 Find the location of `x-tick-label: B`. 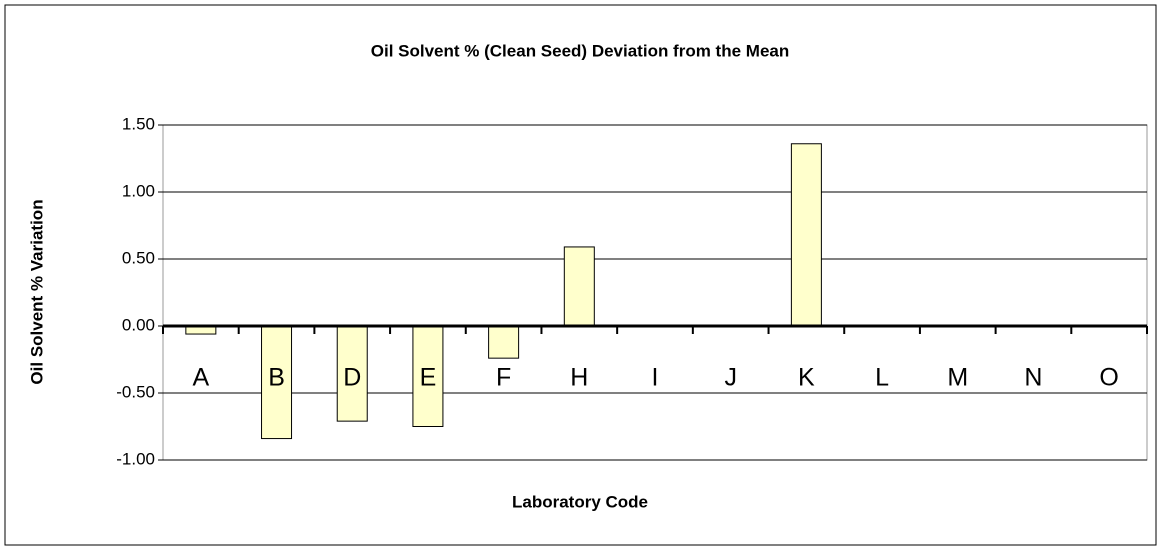

x-tick-label: B is located at coordinates (276, 378).